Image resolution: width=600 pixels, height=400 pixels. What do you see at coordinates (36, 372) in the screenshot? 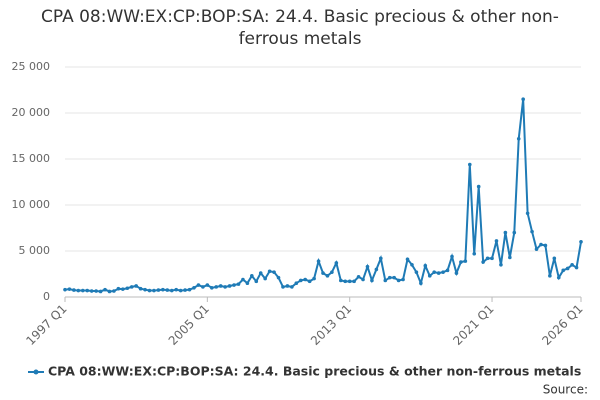
I see `legend-marker` at bounding box center [36, 372].